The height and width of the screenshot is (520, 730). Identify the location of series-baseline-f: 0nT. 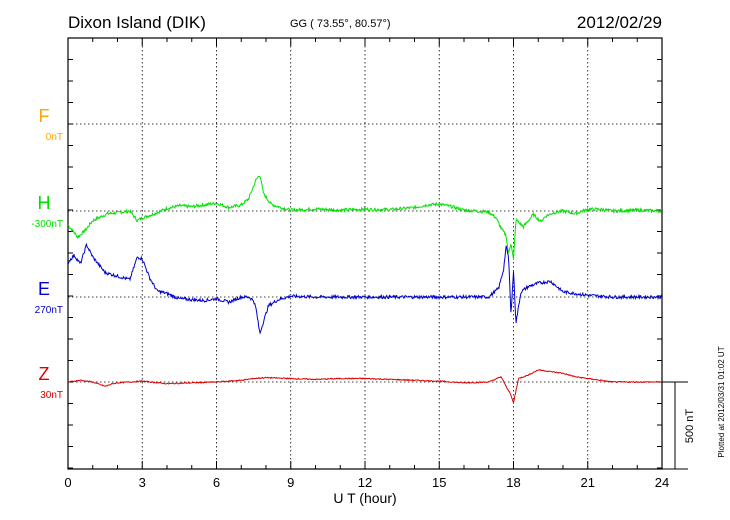
(54, 137).